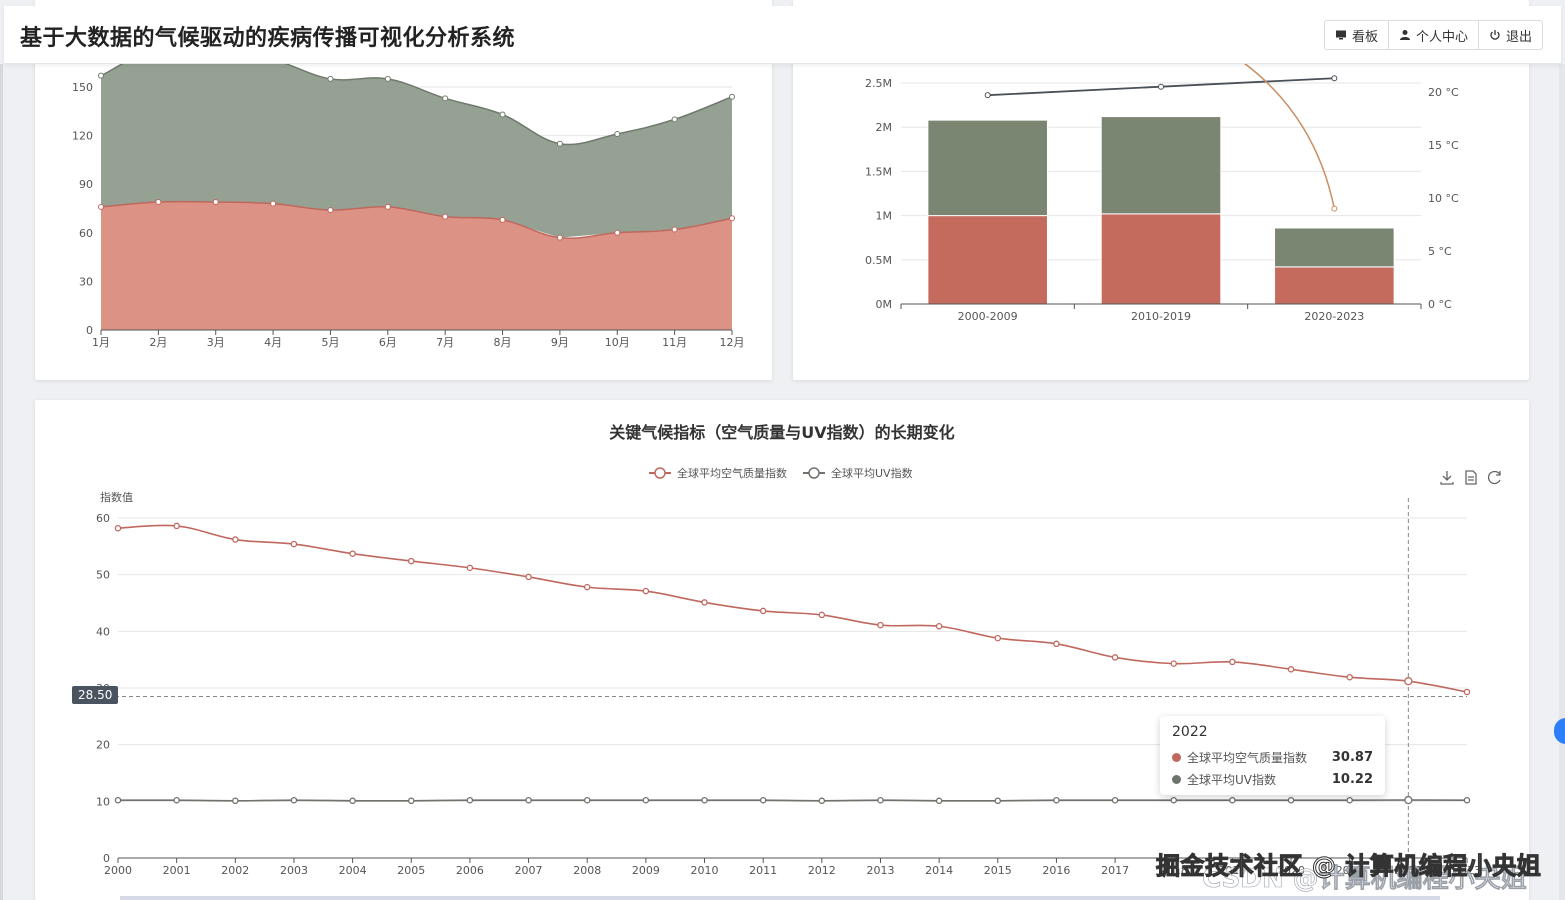  I want to click on tooltip-value: 10.22, so click(1352, 779).